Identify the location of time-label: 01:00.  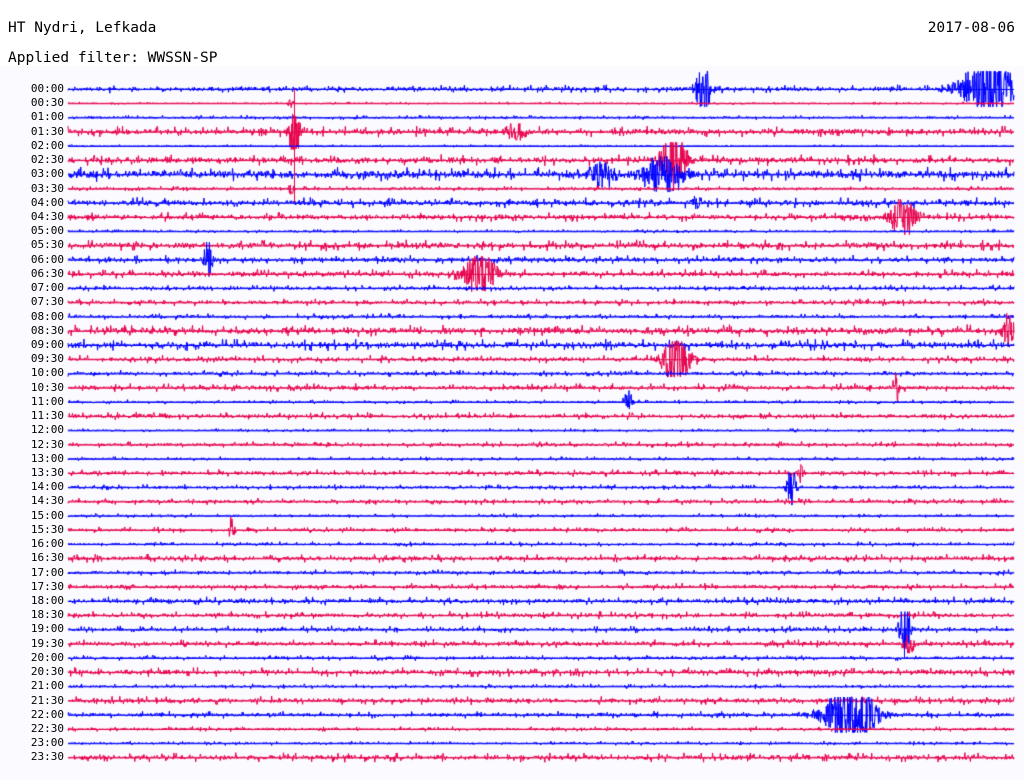
(47, 117).